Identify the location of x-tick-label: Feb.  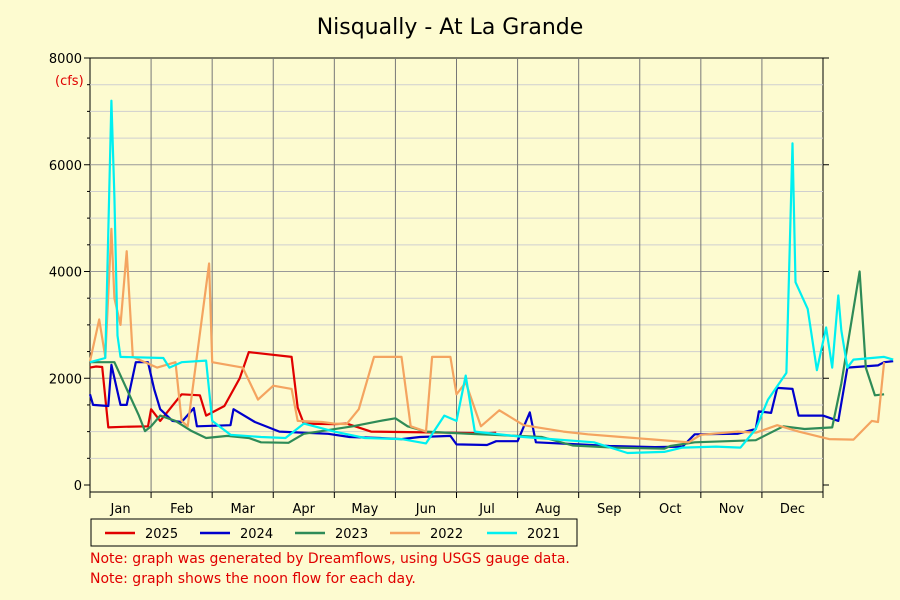
(181, 509).